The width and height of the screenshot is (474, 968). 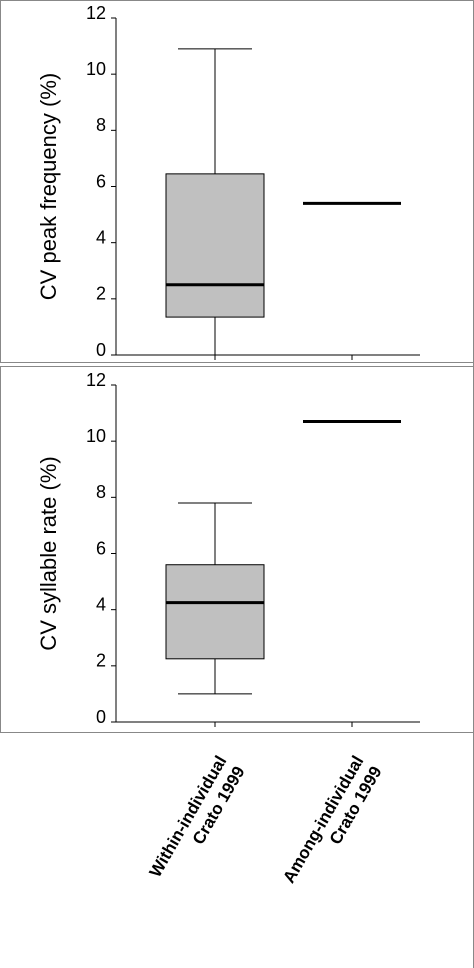 What do you see at coordinates (48, 186) in the screenshot?
I see `y-axis-label: CV peak frequency (%)` at bounding box center [48, 186].